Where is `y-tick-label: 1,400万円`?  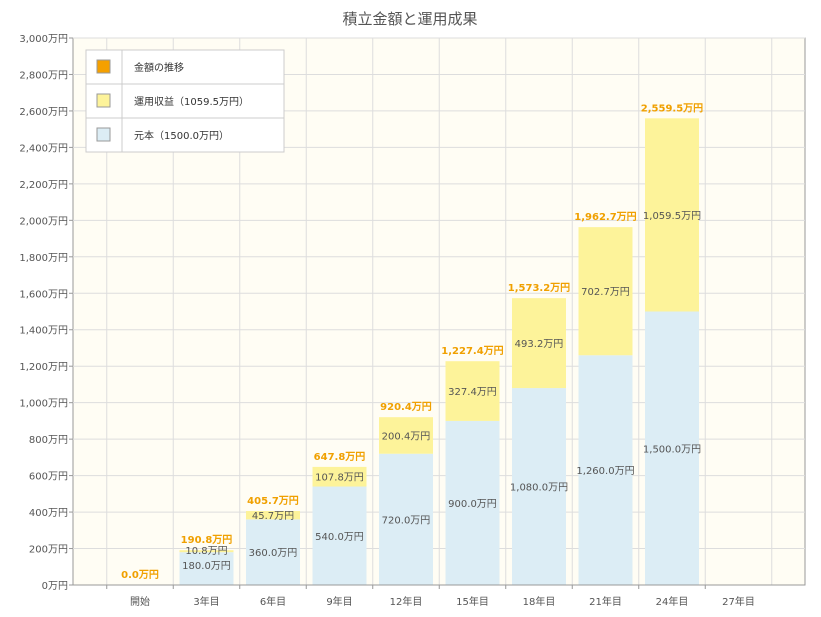
y-tick-label: 1,400万円 is located at coordinates (43, 331).